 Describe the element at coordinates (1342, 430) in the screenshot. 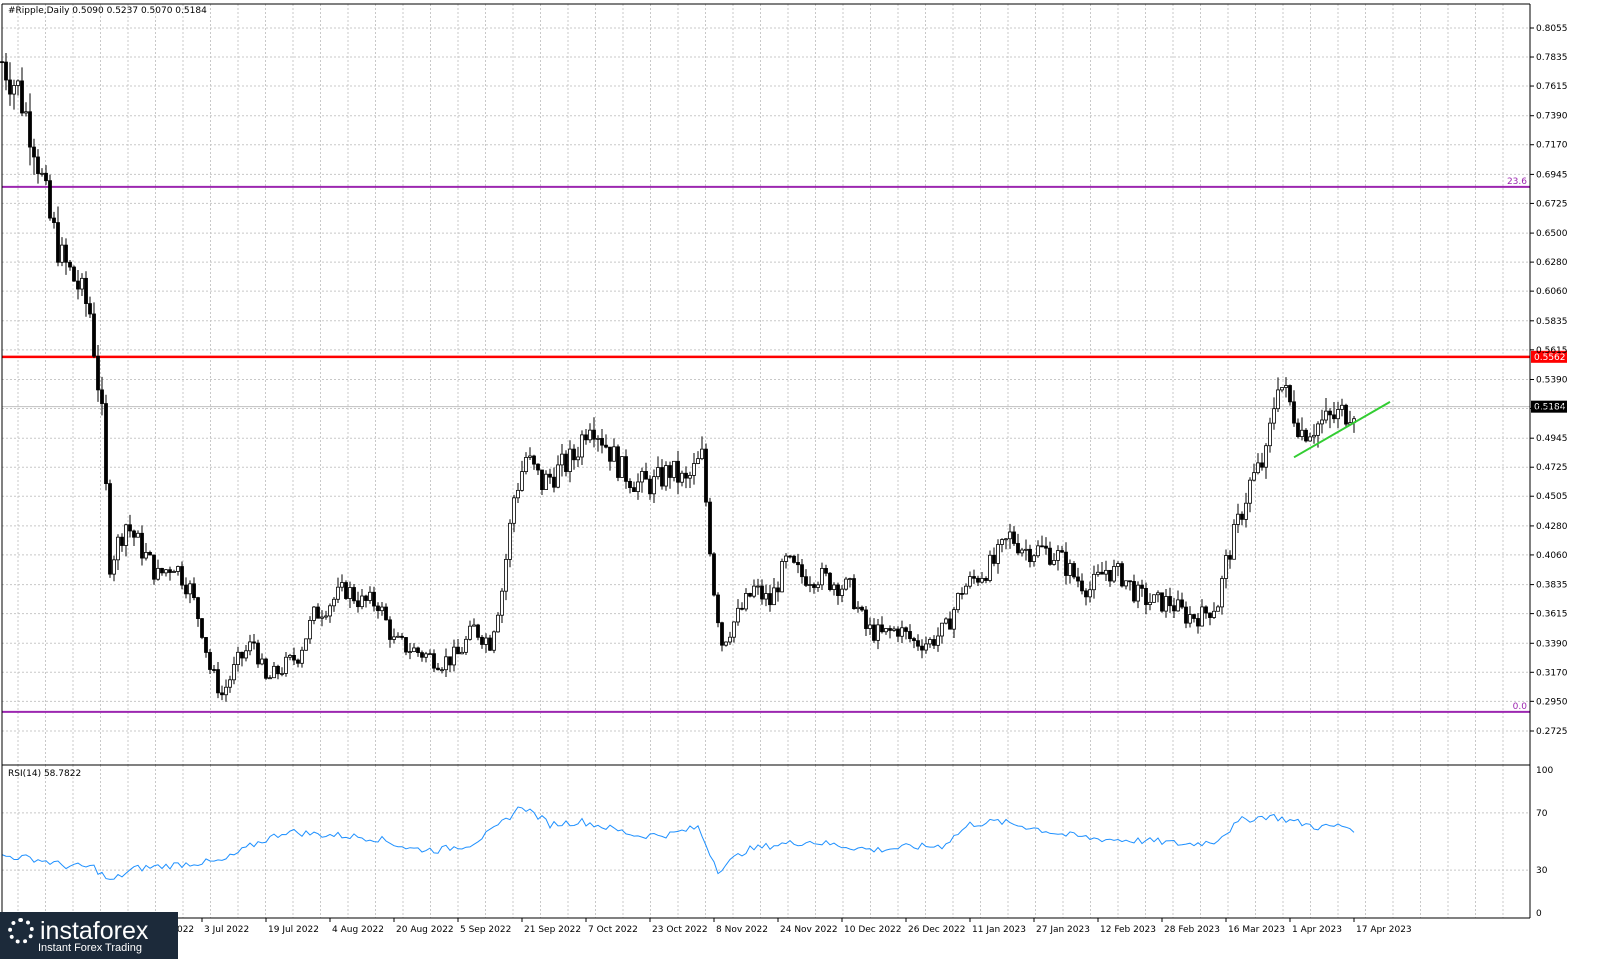

I see `support-trendline` at that location.